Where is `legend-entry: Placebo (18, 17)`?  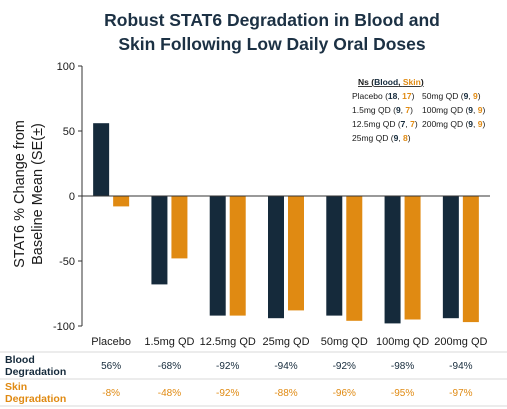 legend-entry: Placebo (18, 17) is located at coordinates (383, 96).